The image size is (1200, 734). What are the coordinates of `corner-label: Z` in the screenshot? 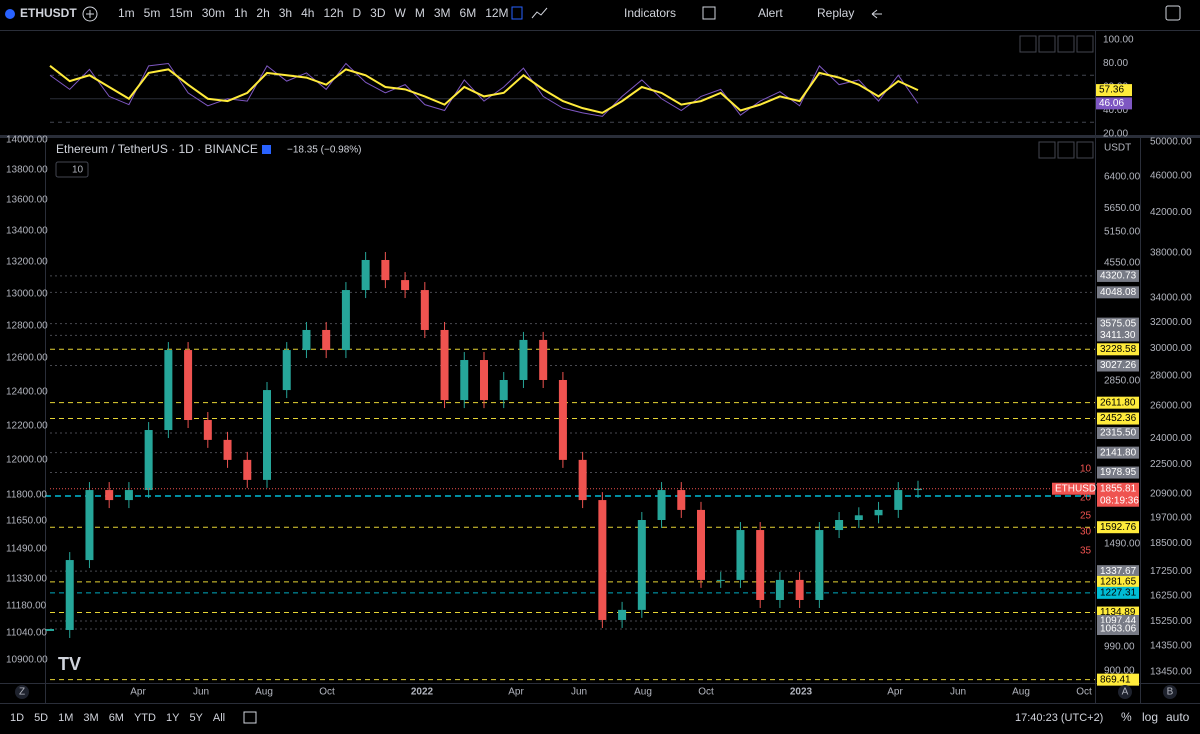 It's located at (22, 692).